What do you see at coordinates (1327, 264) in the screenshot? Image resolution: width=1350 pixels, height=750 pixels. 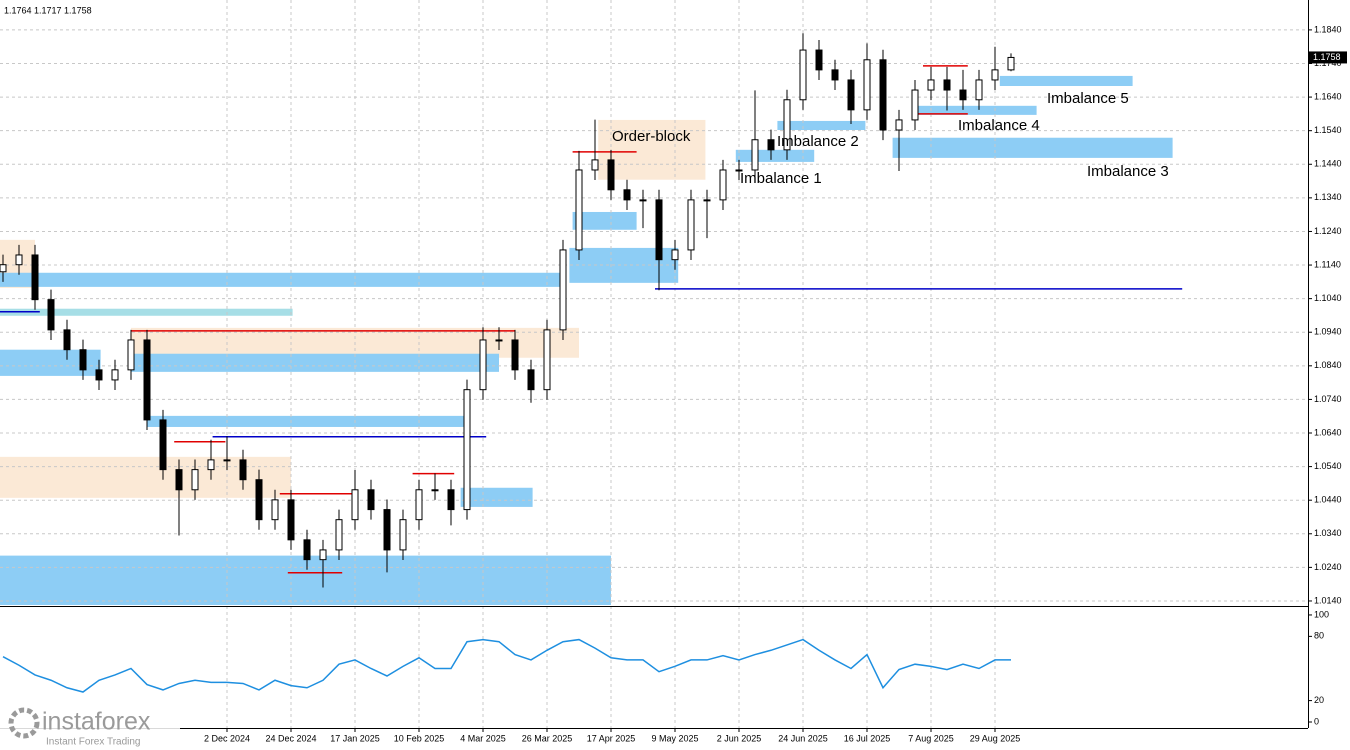 I see `y-tick-label: 1.1140` at bounding box center [1327, 264].